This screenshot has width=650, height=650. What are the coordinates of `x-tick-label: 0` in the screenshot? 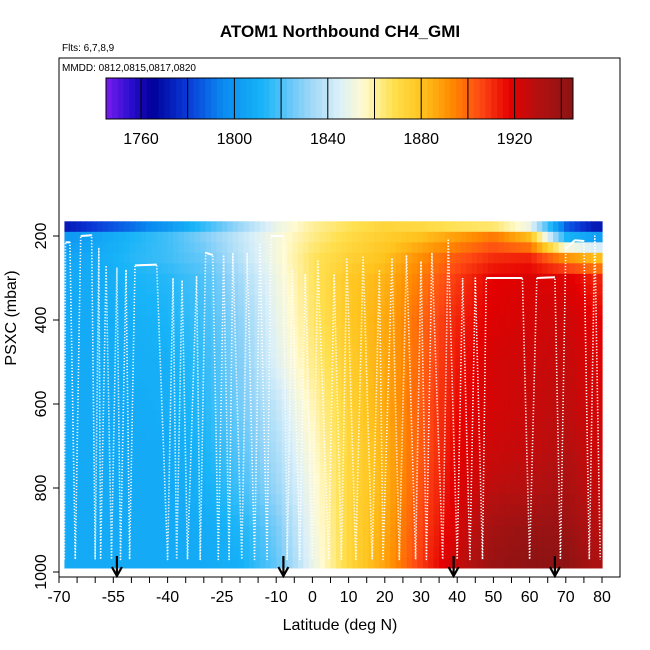 It's located at (312, 597).